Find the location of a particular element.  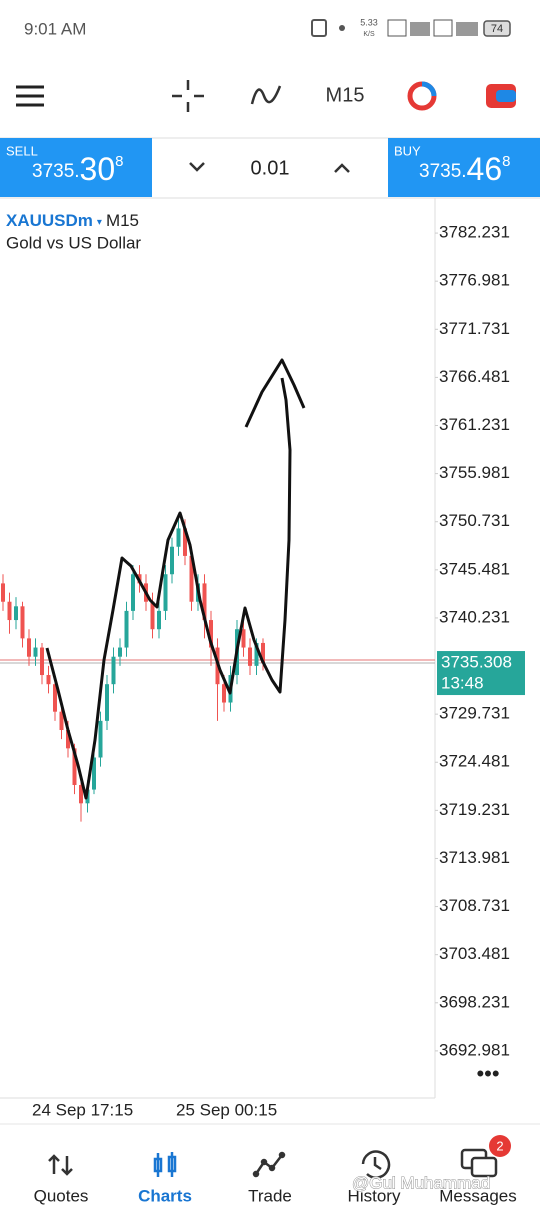

menu-button is located at coordinates (30, 96).